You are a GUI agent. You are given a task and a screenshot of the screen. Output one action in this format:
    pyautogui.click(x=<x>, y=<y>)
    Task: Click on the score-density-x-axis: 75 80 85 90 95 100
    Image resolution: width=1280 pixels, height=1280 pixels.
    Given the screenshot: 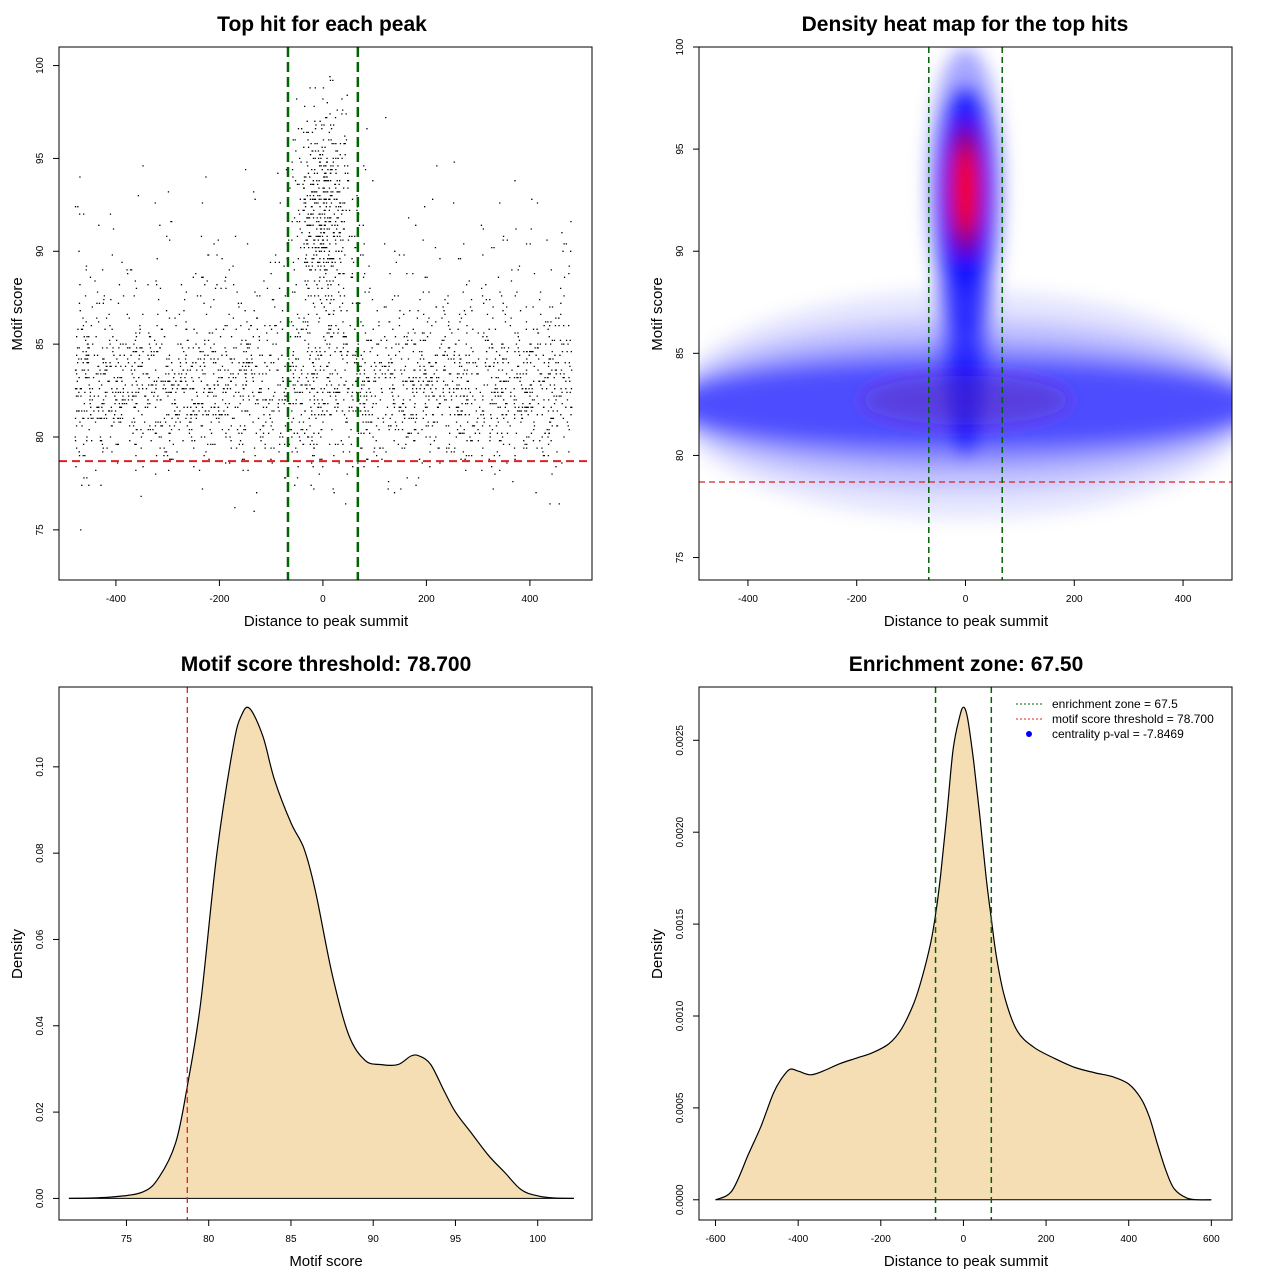 What is the action you would take?
    pyautogui.click(x=333, y=1232)
    